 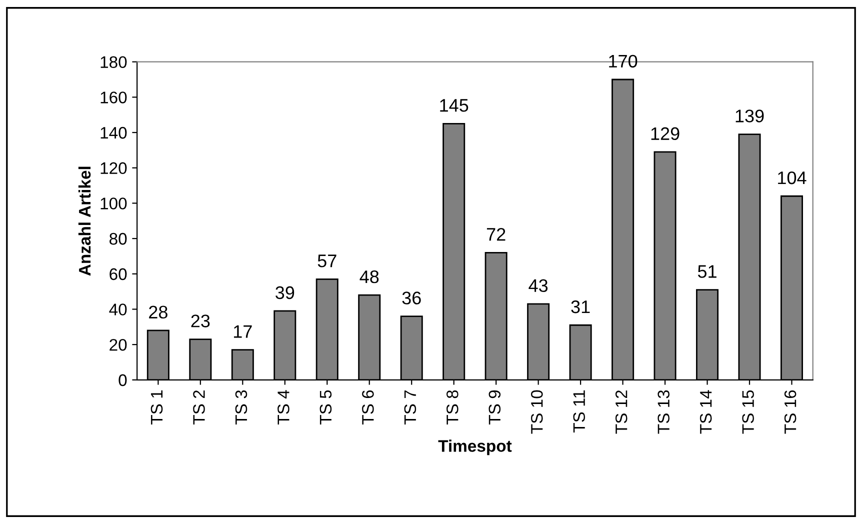 I want to click on y-tick-label: 100, so click(x=113, y=204).